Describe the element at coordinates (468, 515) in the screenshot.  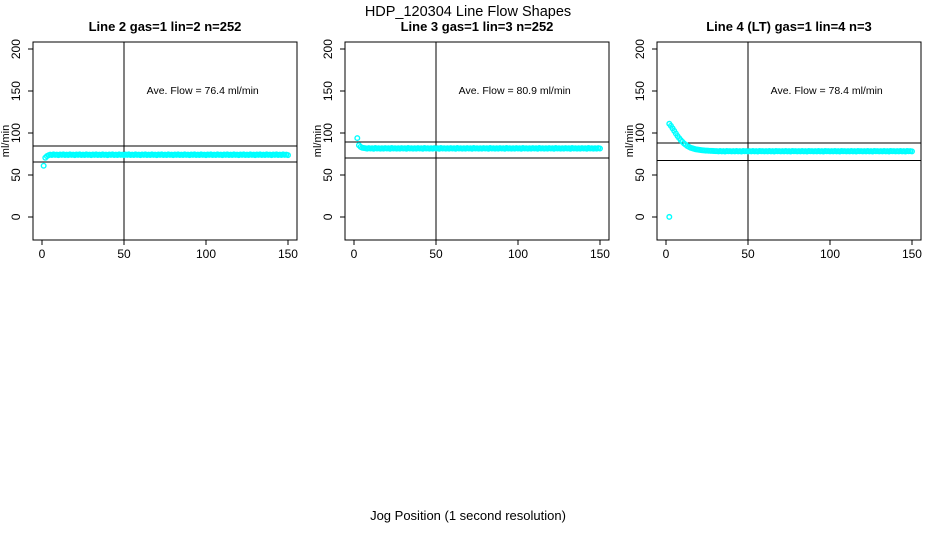
I see `x-axis-label: Jog Position (1 second resolution)` at that location.